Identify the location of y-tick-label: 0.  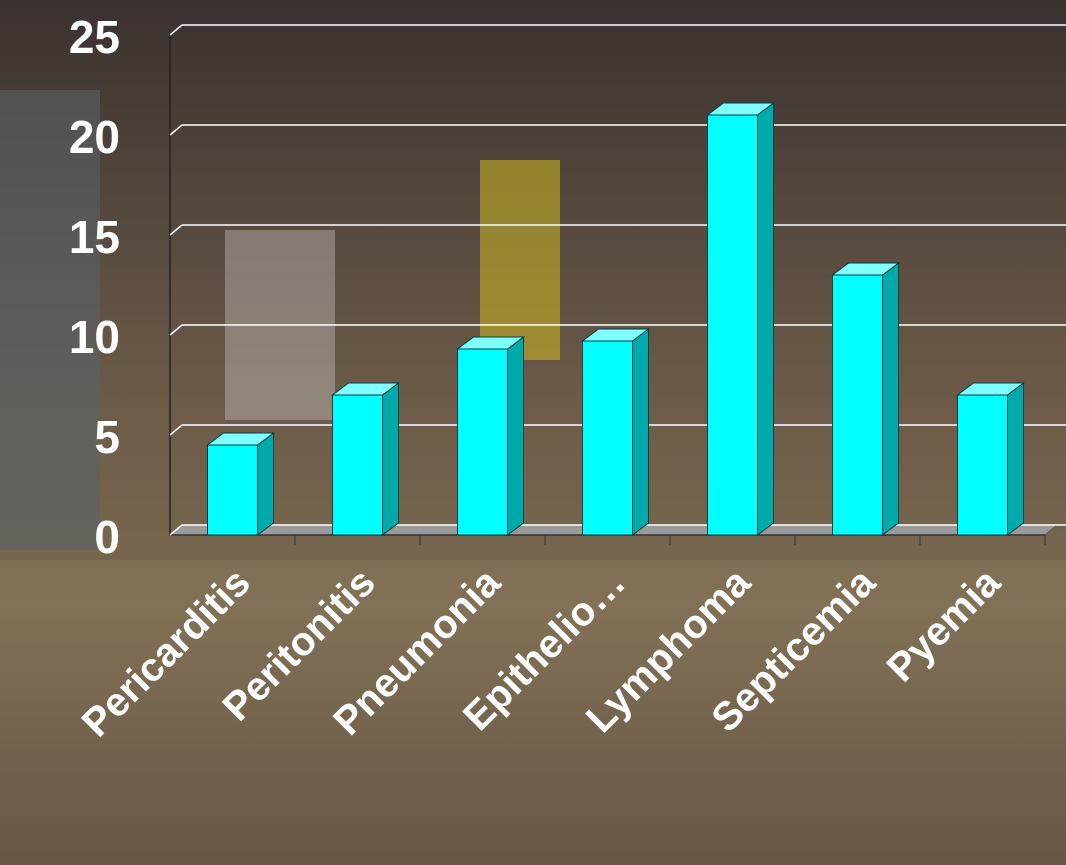
(107, 537).